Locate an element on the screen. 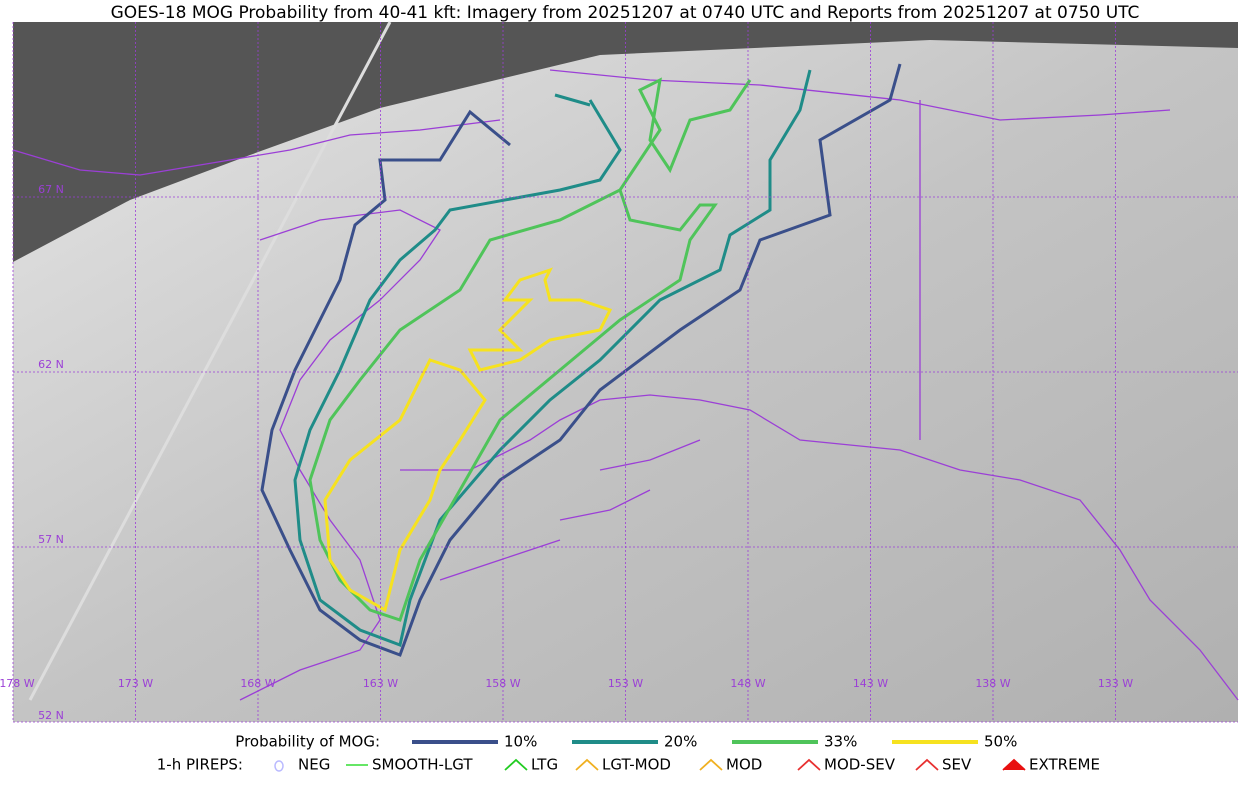 The image size is (1250, 786). latitude-label: 67 N is located at coordinates (51, 189).